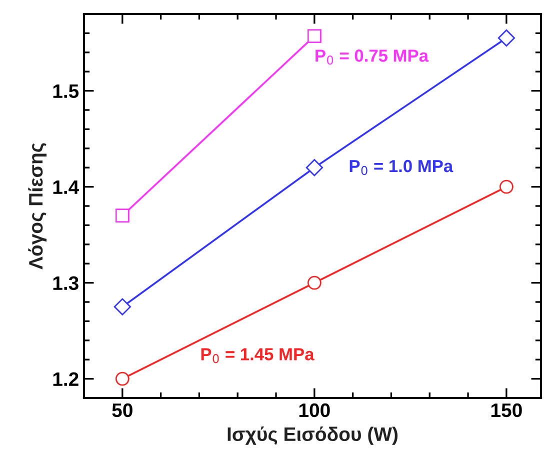  What do you see at coordinates (65, 379) in the screenshot?
I see `y-tick-label: 1.2` at bounding box center [65, 379].